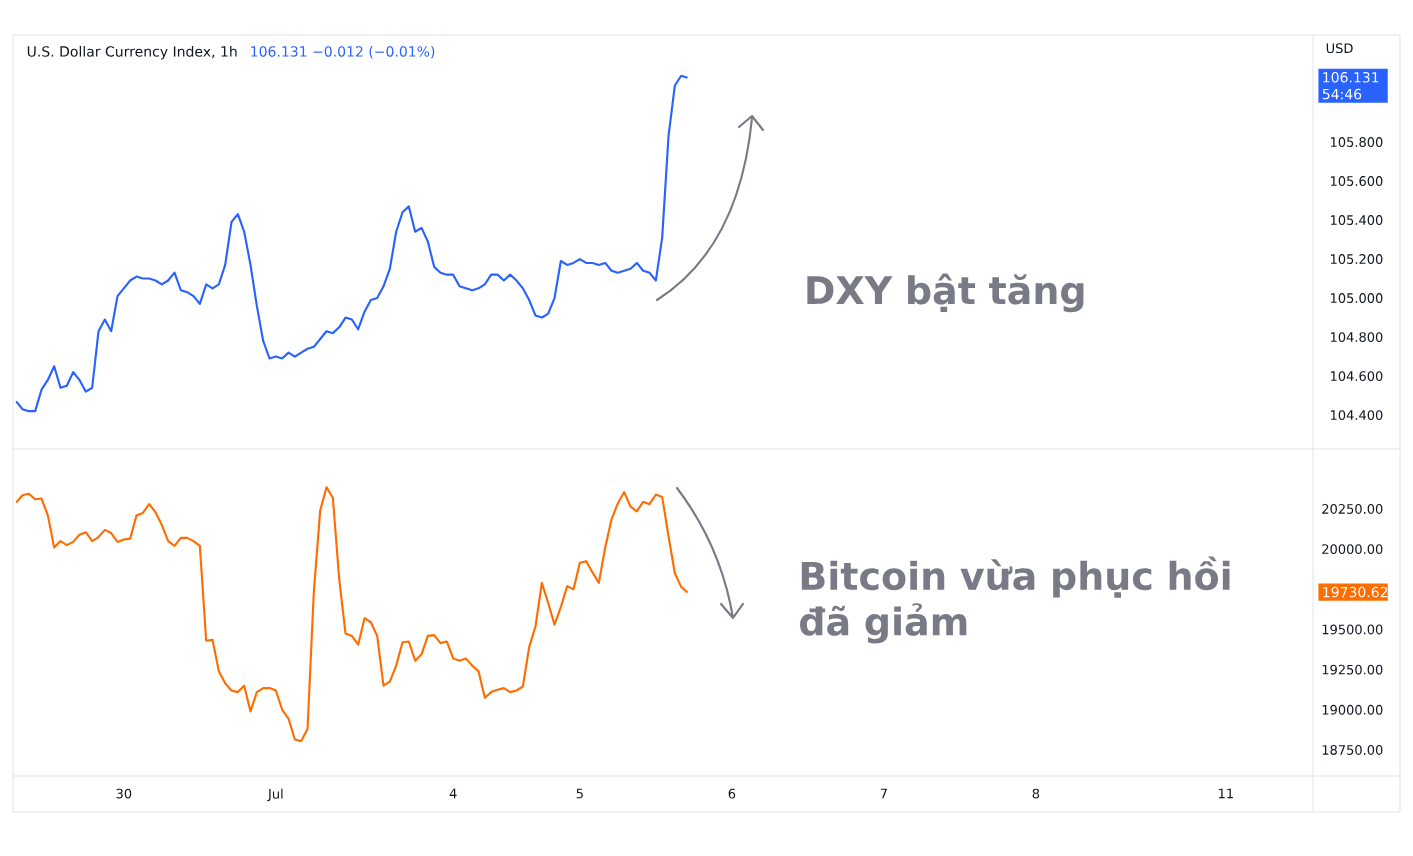  What do you see at coordinates (1352, 509) in the screenshot?
I see `y-tick-label: 20250.00` at bounding box center [1352, 509].